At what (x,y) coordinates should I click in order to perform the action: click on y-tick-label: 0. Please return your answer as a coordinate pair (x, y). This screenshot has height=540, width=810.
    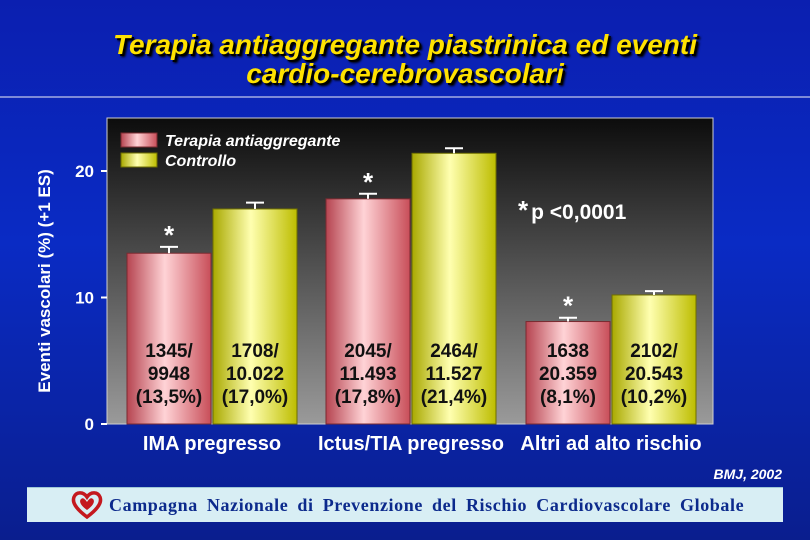
    Looking at the image, I should click on (89, 424).